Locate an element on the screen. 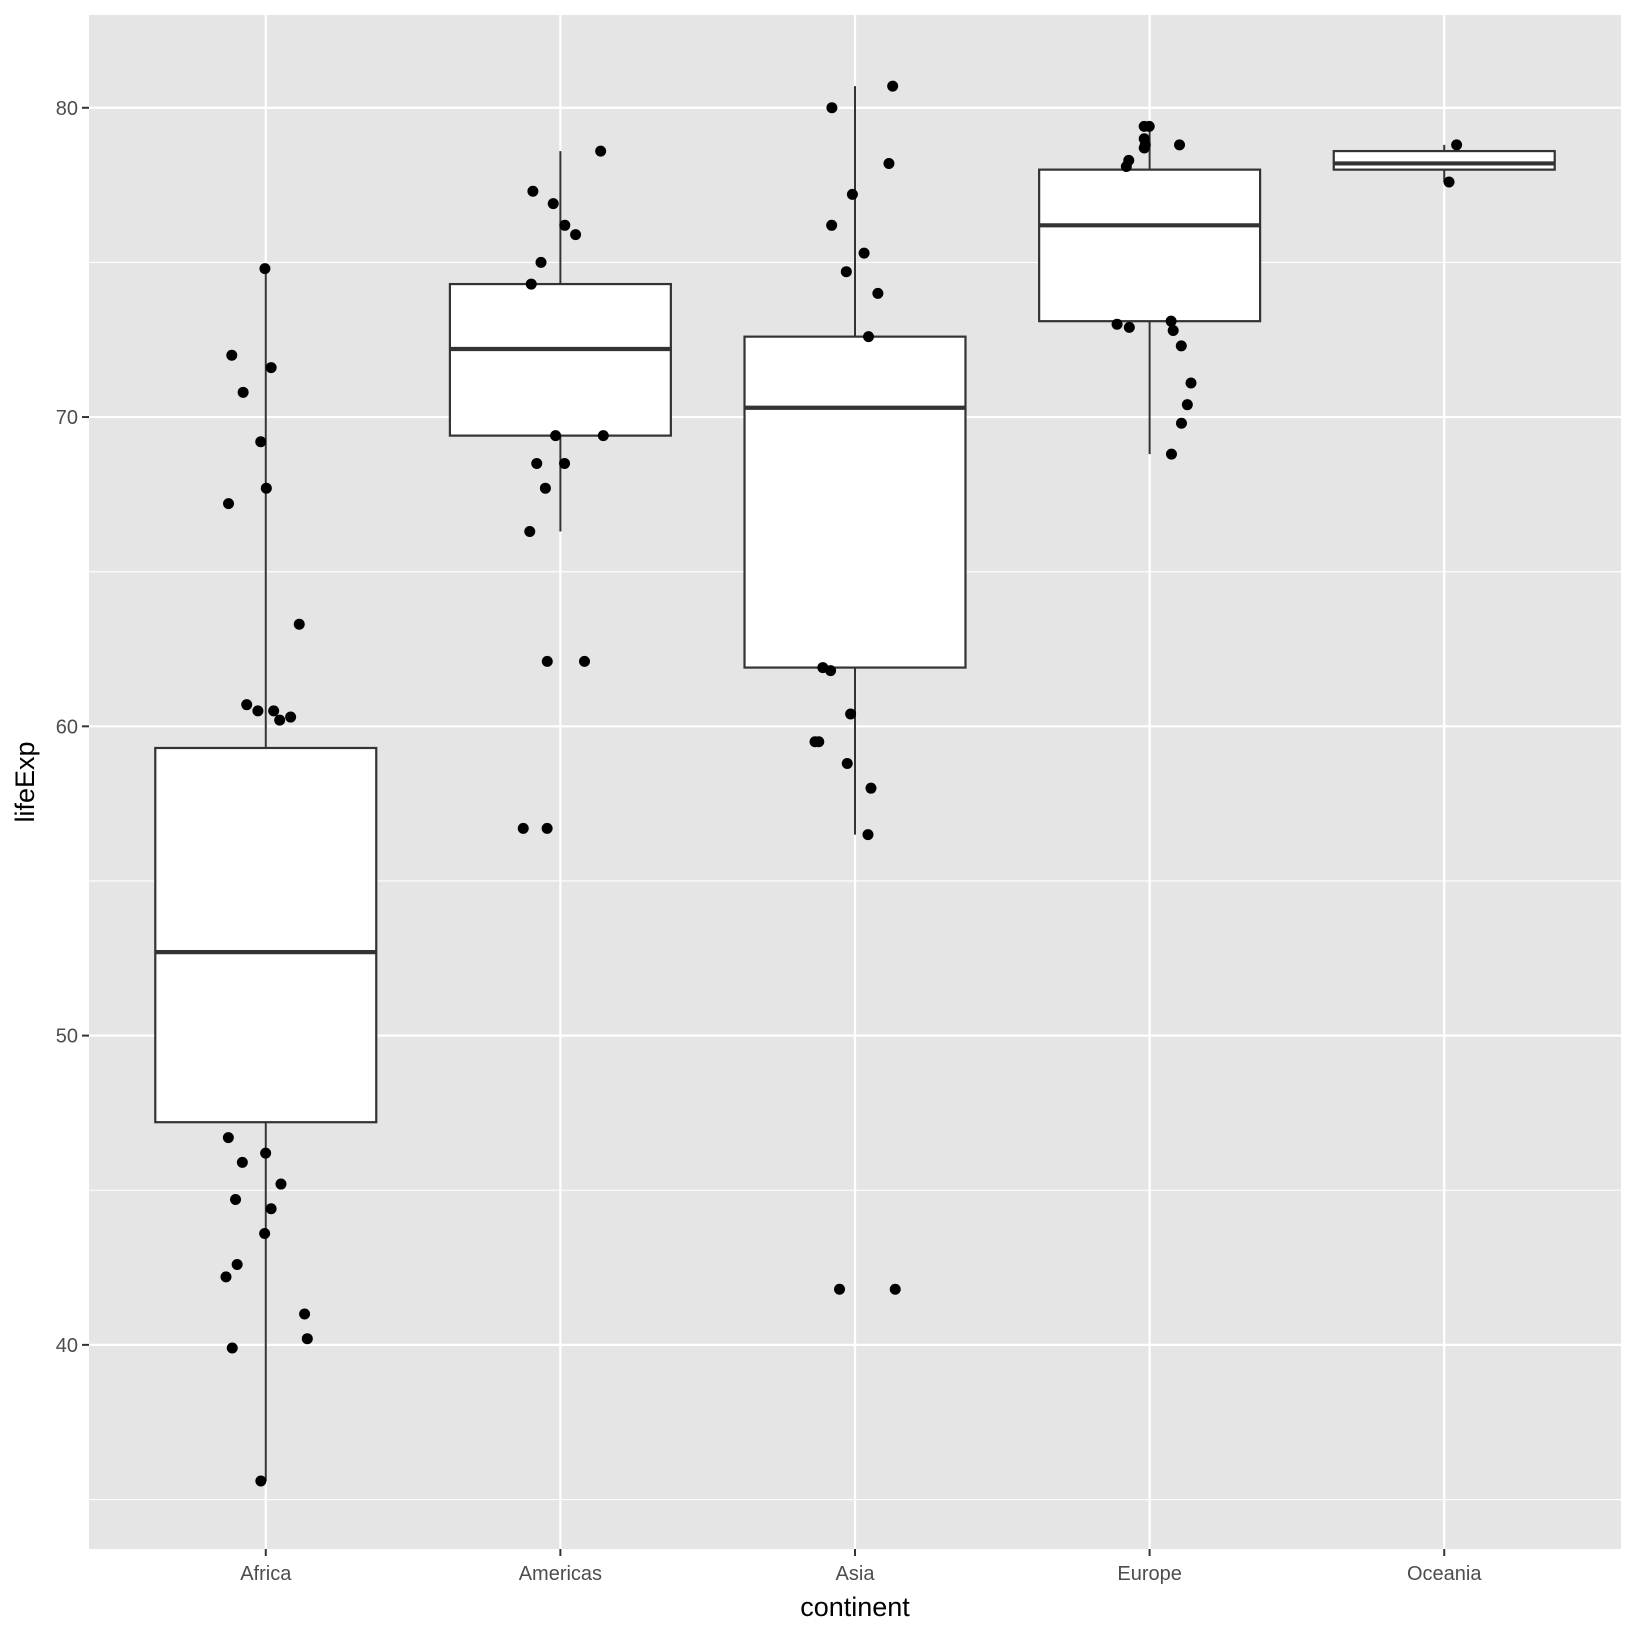 The image size is (1632, 1632). x-tick-label: Asia is located at coordinates (856, 1574).